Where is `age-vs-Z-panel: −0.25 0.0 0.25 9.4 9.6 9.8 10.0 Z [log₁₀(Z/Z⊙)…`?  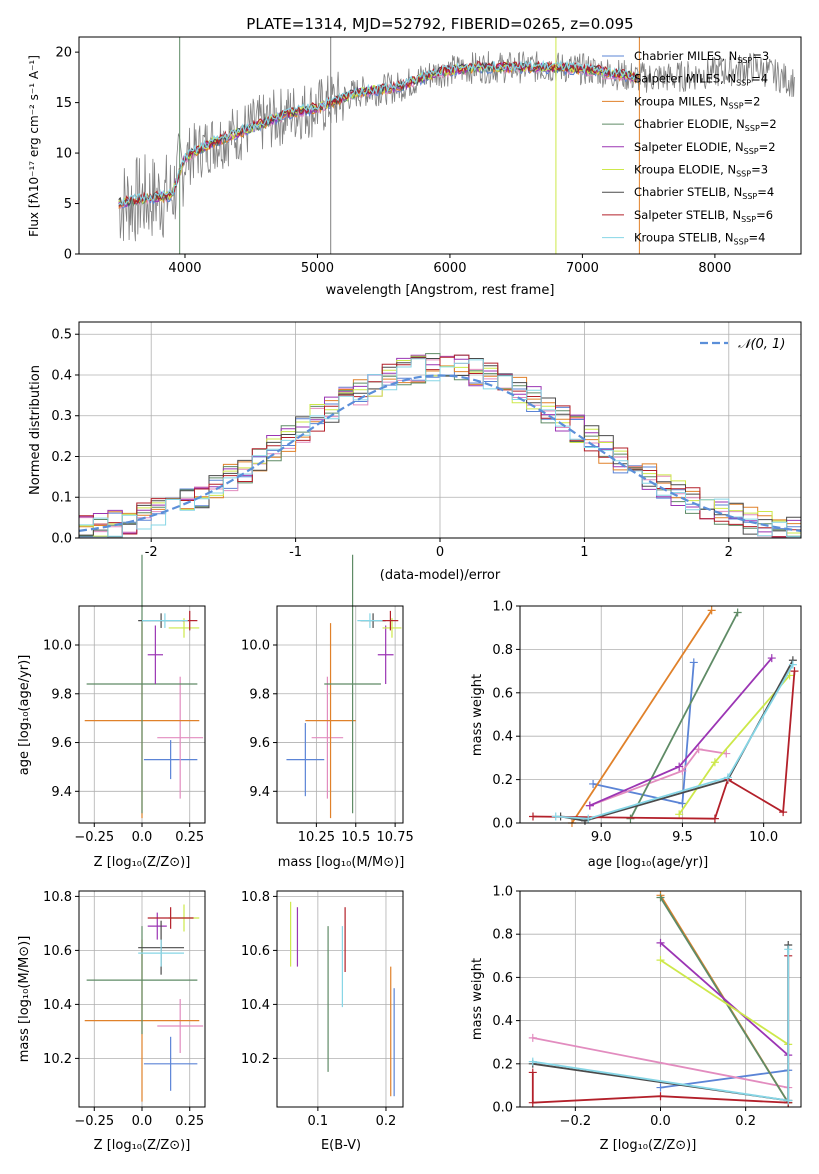
age-vs-Z-panel: −0.25 0.0 0.25 9.4 9.6 9.8 10.0 Z [log₁₀(Z/Z⊙)… is located at coordinates (111, 712).